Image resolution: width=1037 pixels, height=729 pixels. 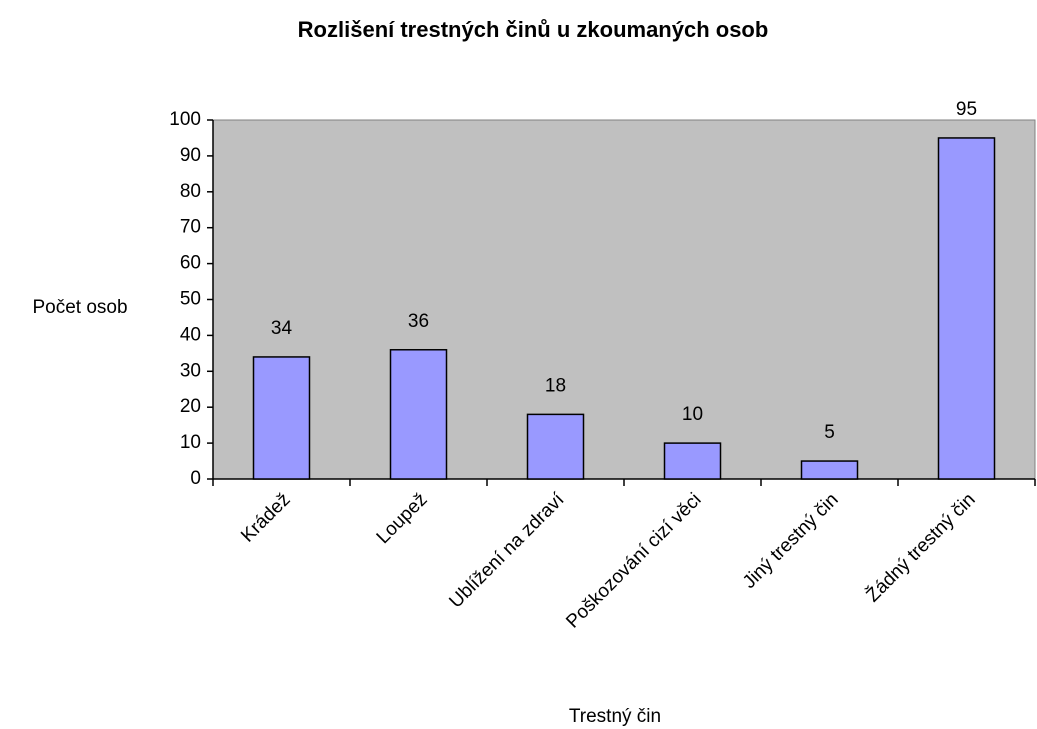 I want to click on y-tick-label: 30, so click(x=190, y=370).